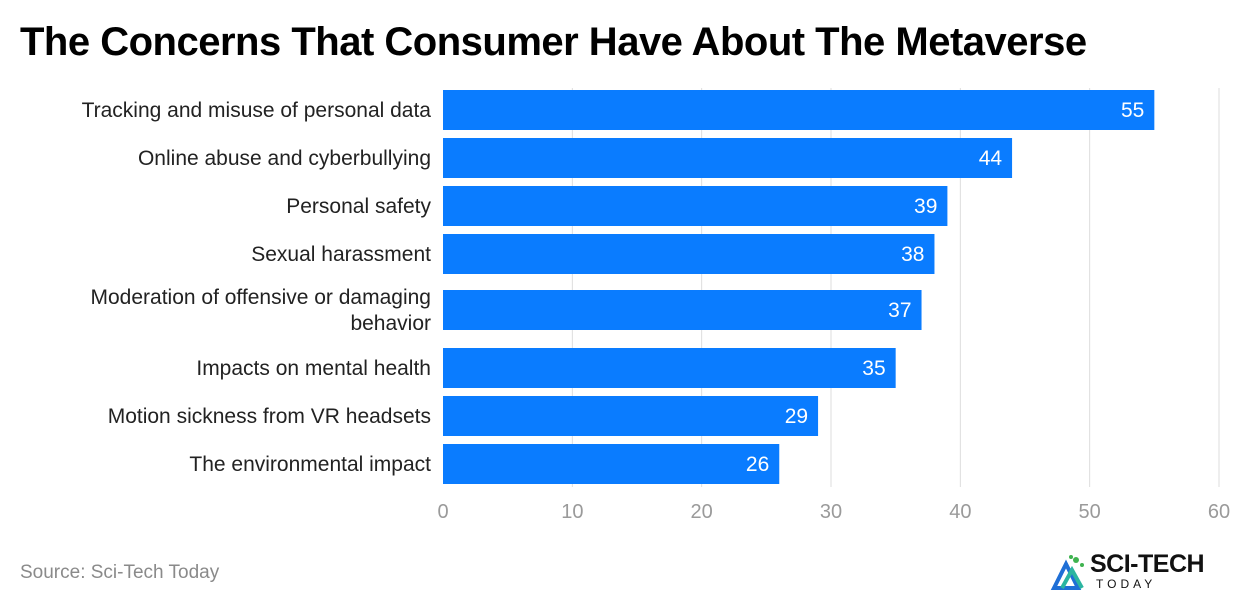 The image size is (1240, 606). I want to click on bar-value-label: 39, so click(925, 206).